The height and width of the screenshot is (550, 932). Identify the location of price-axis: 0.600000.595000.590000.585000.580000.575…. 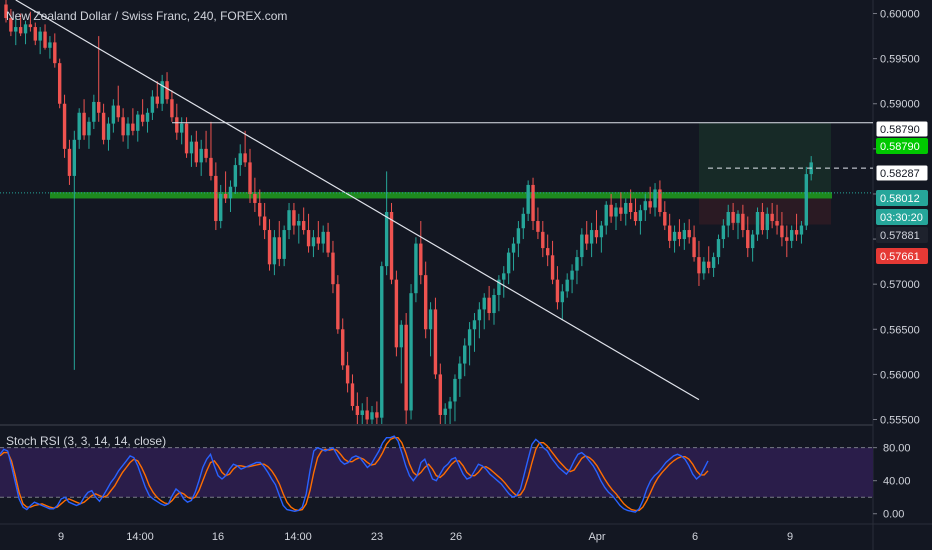
(896, 265).